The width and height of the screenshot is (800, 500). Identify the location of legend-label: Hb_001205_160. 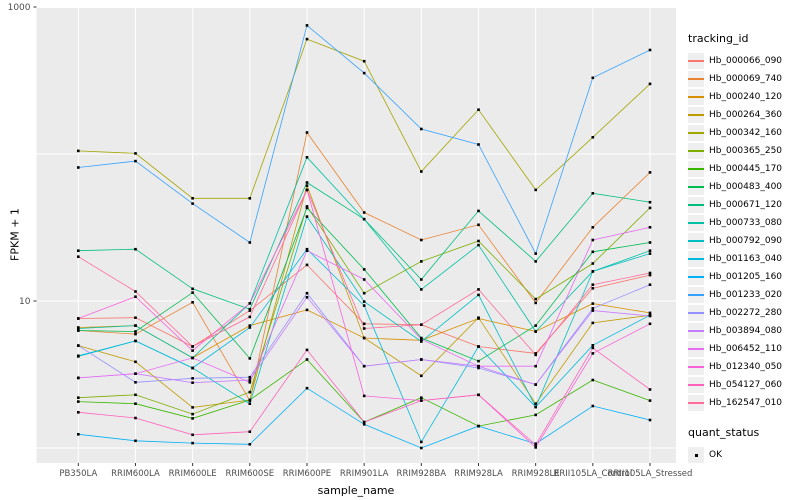
(746, 277).